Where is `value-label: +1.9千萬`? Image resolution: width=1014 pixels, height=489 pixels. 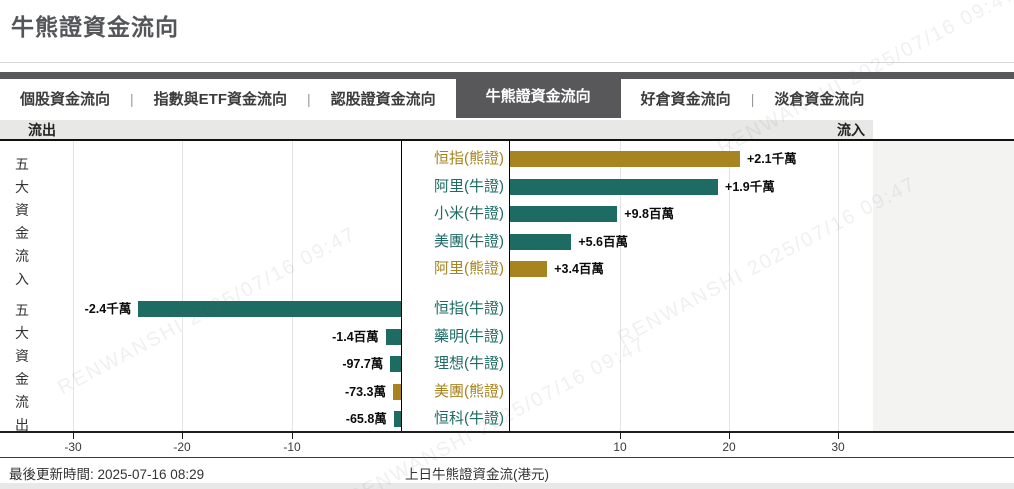
value-label: +1.9千萬 is located at coordinates (750, 186).